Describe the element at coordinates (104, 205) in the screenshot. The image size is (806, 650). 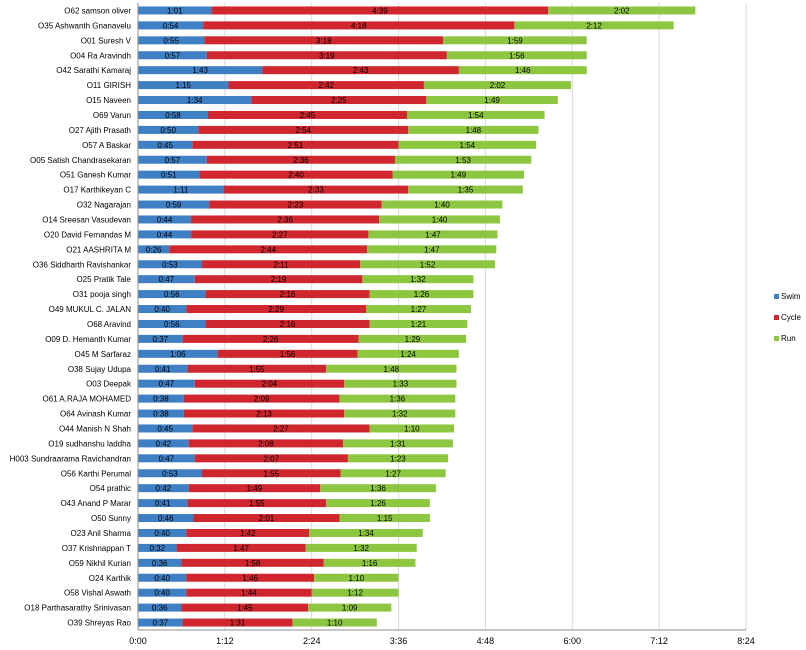
I see `category-label: O32 Nagarajan` at that location.